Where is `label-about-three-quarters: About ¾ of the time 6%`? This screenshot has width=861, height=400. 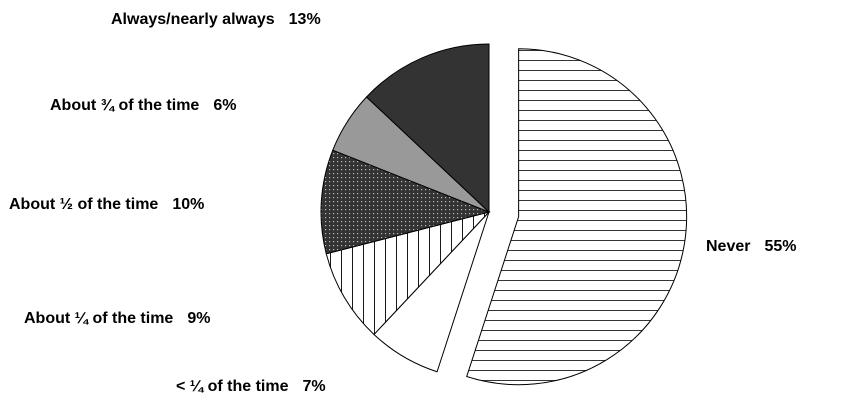 label-about-three-quarters: About ¾ of the time 6% is located at coordinates (143, 105).